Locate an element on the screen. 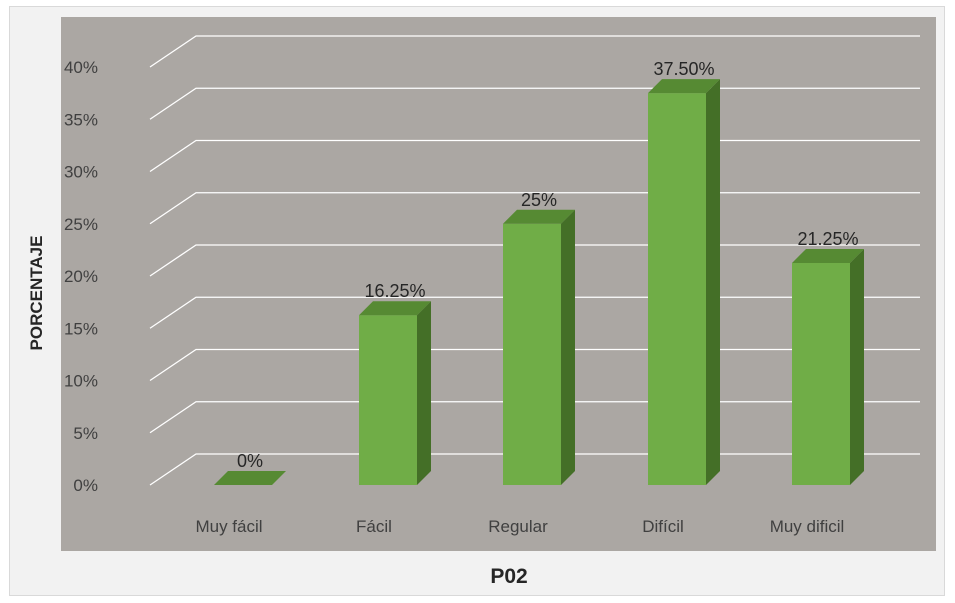 Image resolution: width=955 pixels, height=603 pixels. x-category-label: Regular is located at coordinates (518, 526).